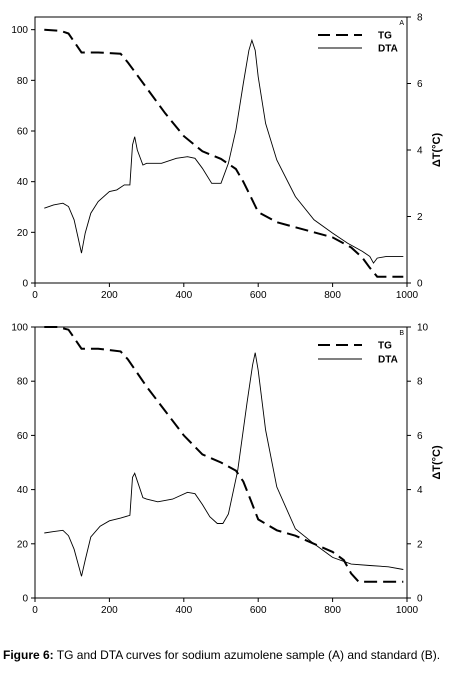 This screenshot has height=686, width=462. I want to click on panel-label: A, so click(401, 23).